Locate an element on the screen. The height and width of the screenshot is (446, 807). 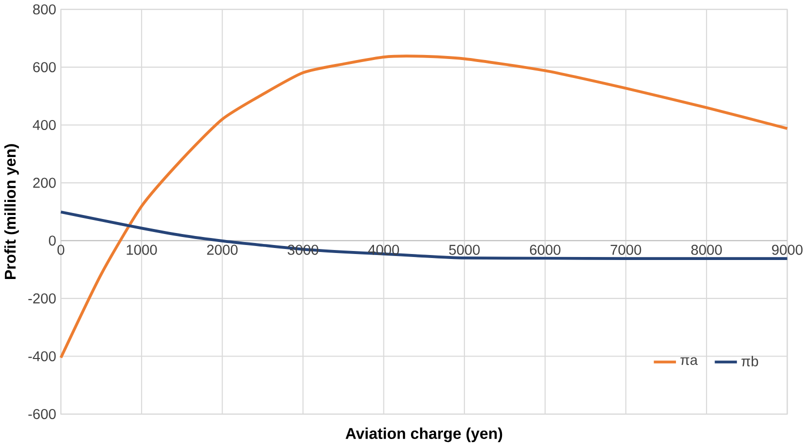
x-tick-label: 5000 is located at coordinates (464, 249).